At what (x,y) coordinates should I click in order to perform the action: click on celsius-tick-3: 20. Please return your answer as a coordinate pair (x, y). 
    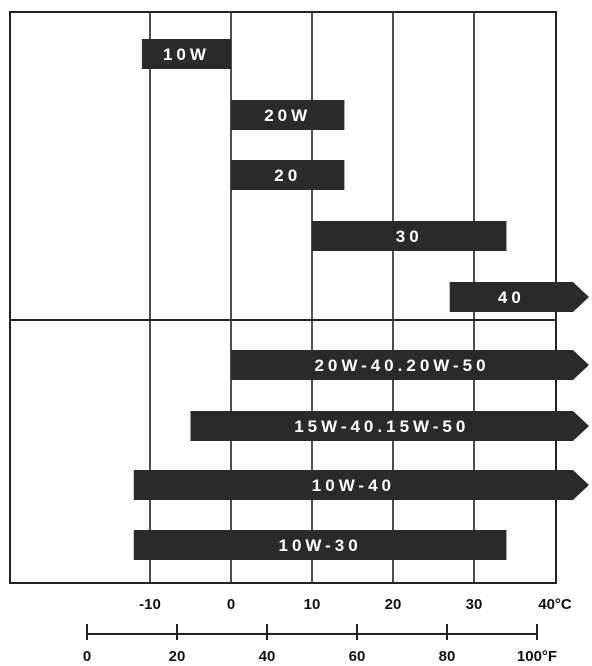
    Looking at the image, I should click on (393, 604).